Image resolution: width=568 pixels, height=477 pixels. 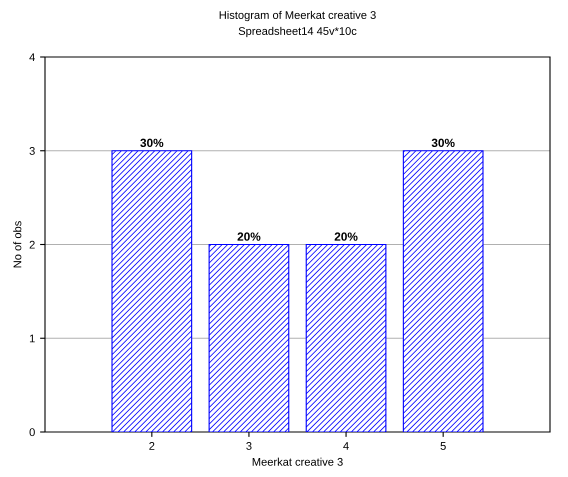 I want to click on x-axis-title: Meerkat creative 3, so click(x=297, y=462).